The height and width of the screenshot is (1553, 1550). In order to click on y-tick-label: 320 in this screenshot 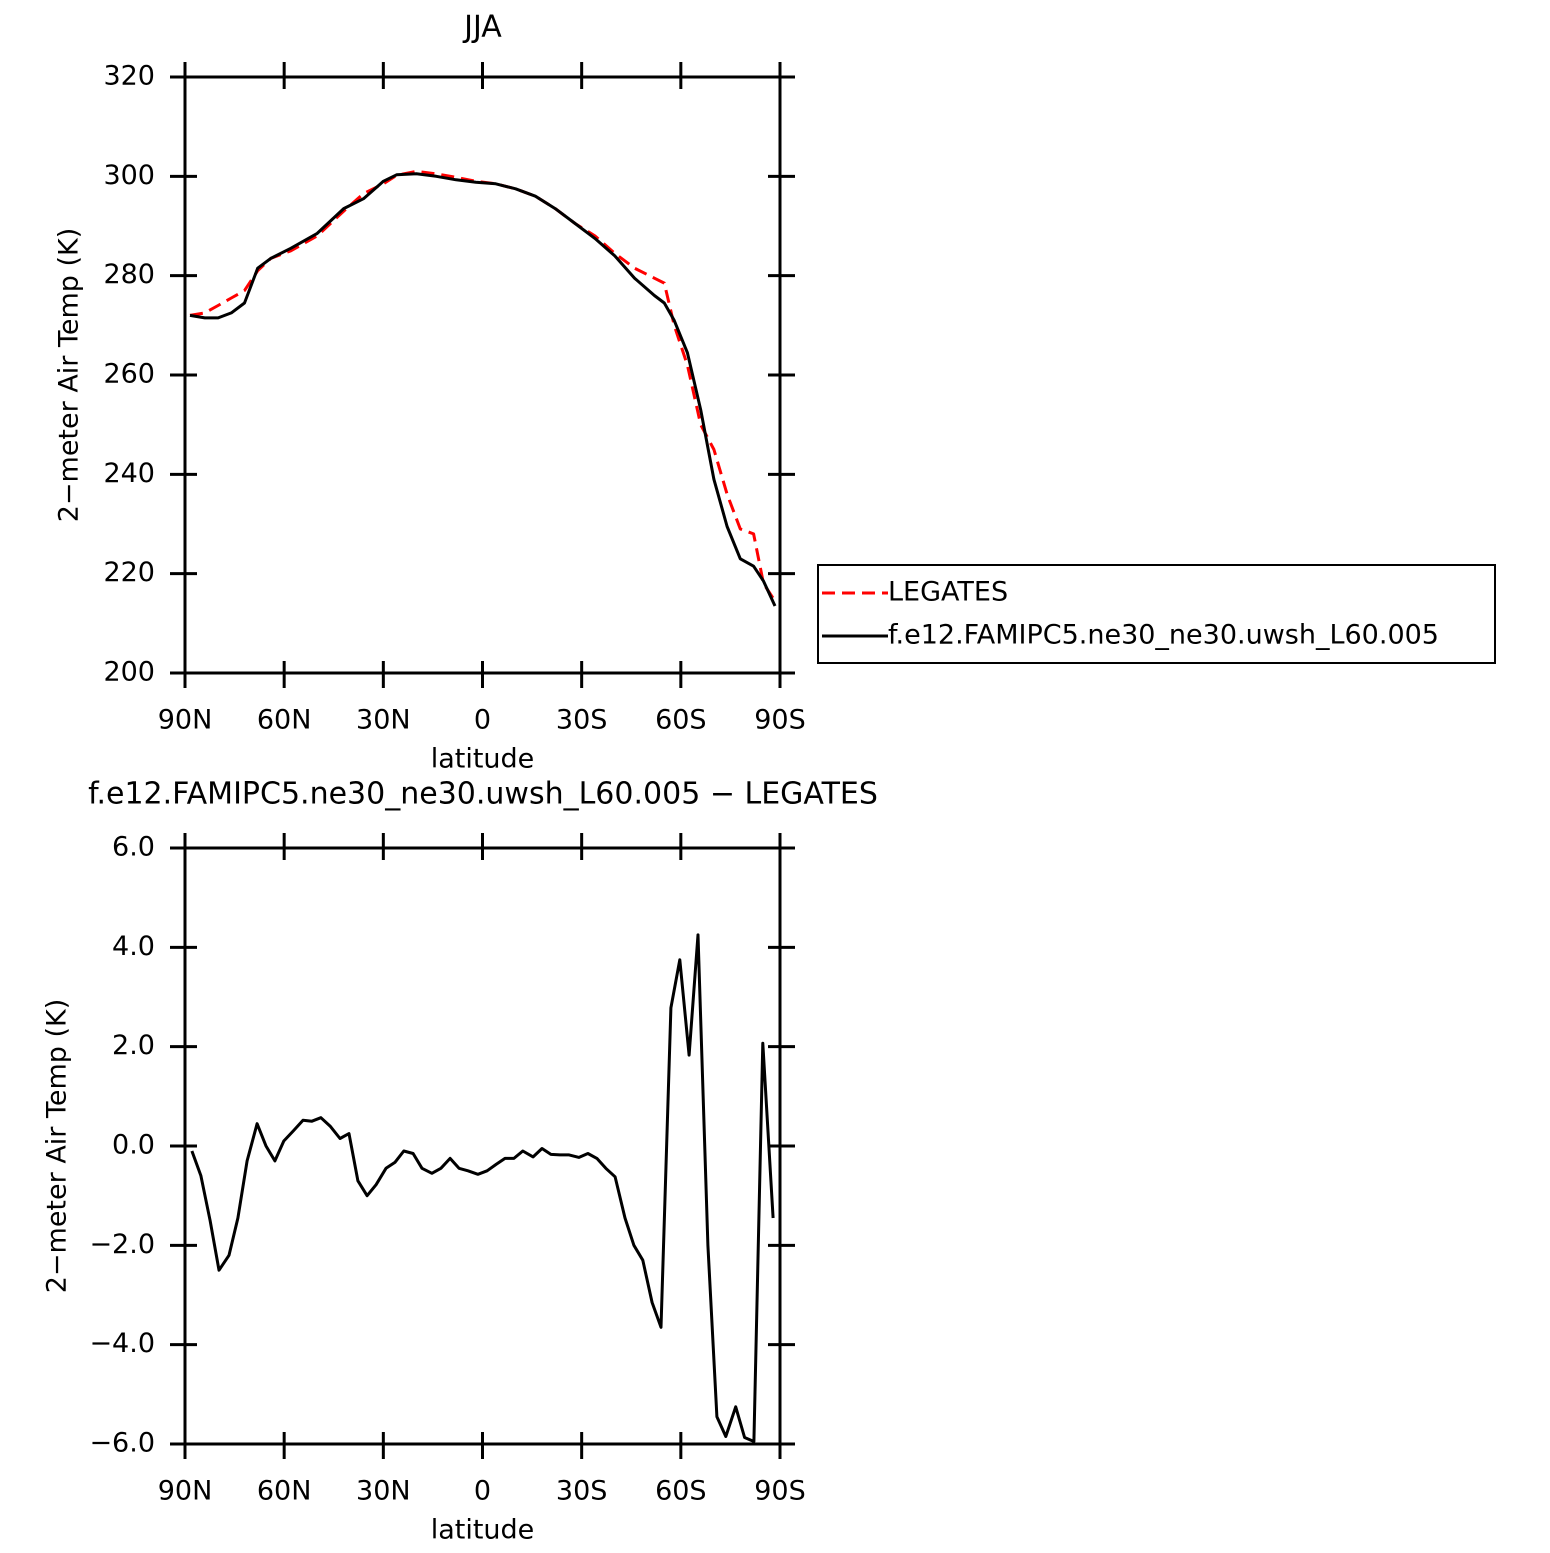, I will do `click(129, 76)`.